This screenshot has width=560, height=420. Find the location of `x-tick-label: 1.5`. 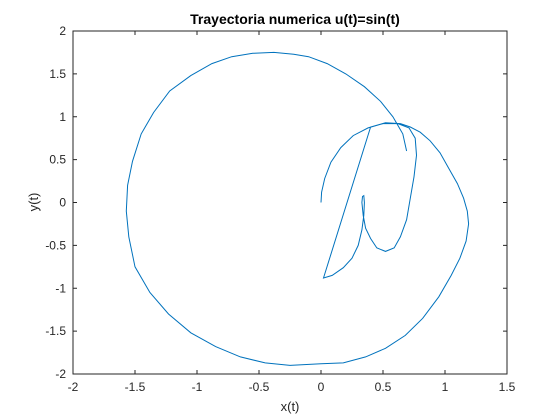

x-tick-label: 1.5 is located at coordinates (507, 387).